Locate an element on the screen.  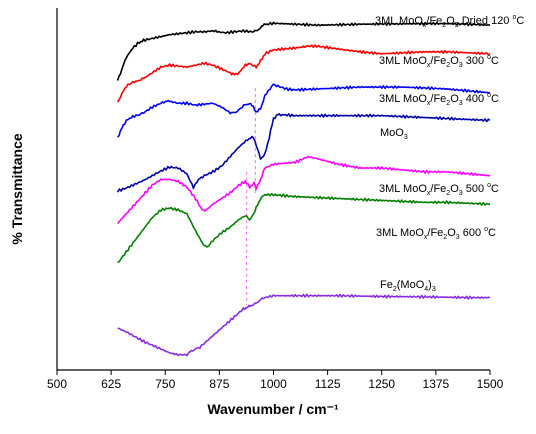
series-label-0: 3ML MoOx/Fe2O3 Dried 120 oC is located at coordinates (449, 21).